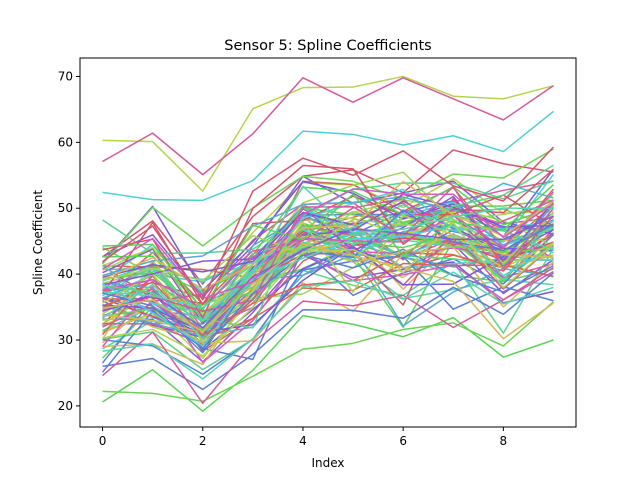 Image resolution: width=640 pixels, height=480 pixels. I want to click on x-tick-label: 4, so click(303, 441).